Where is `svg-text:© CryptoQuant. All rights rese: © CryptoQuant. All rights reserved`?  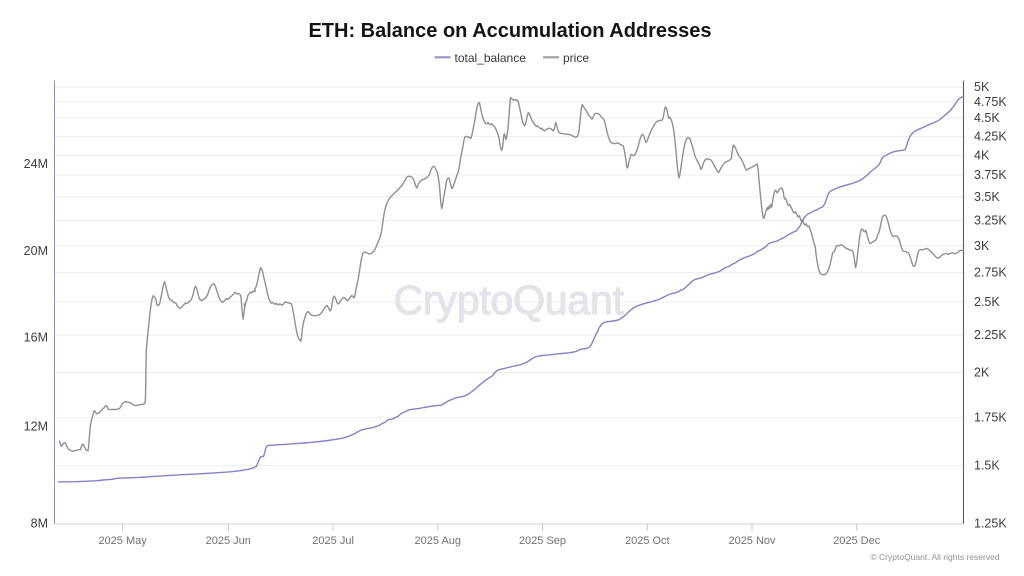 svg-text:© CryptoQuant. All rights rese: © CryptoQuant. All rights reserved is located at coordinates (934, 557).